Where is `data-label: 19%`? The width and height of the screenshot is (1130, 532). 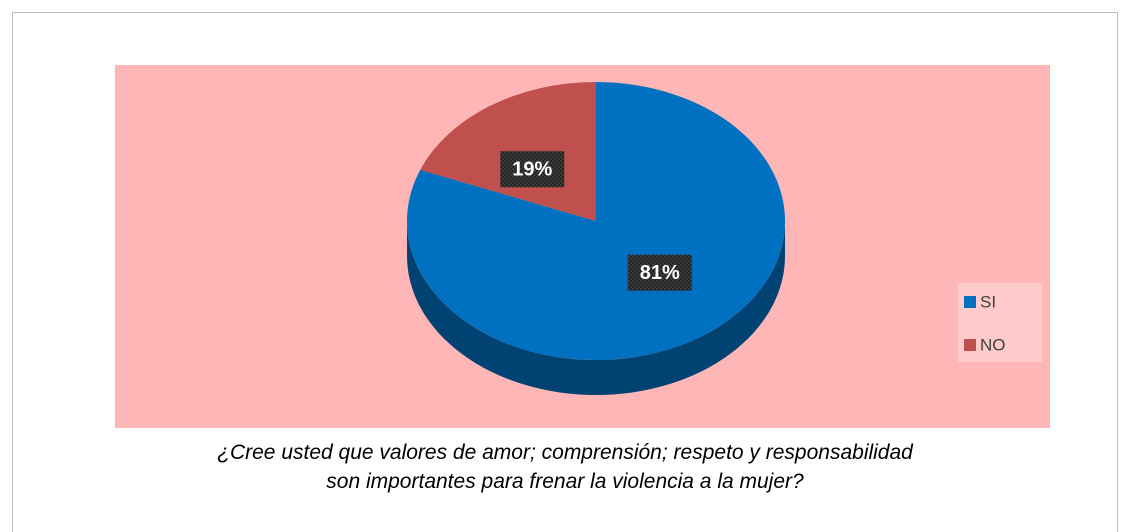 data-label: 19% is located at coordinates (532, 170).